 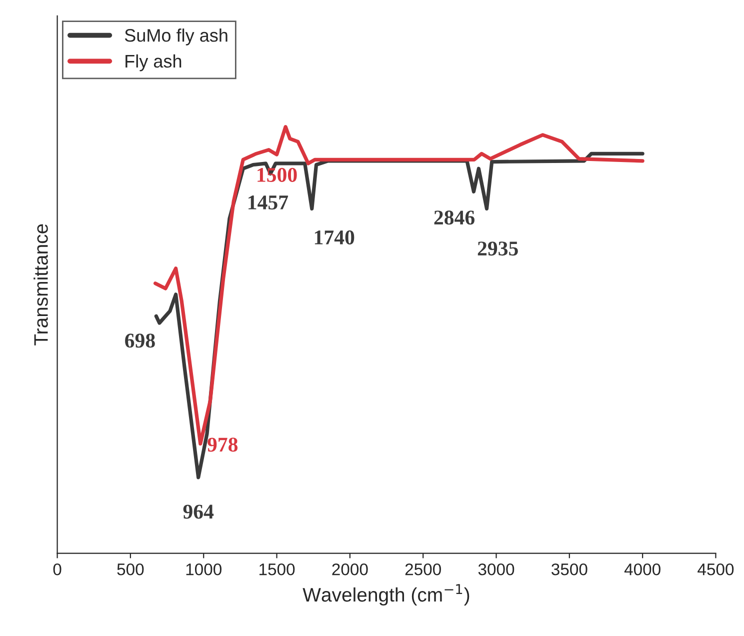 What do you see at coordinates (386, 595) in the screenshot?
I see `x-axis-title: Wavelength (cm$^{−1}$)` at bounding box center [386, 595].